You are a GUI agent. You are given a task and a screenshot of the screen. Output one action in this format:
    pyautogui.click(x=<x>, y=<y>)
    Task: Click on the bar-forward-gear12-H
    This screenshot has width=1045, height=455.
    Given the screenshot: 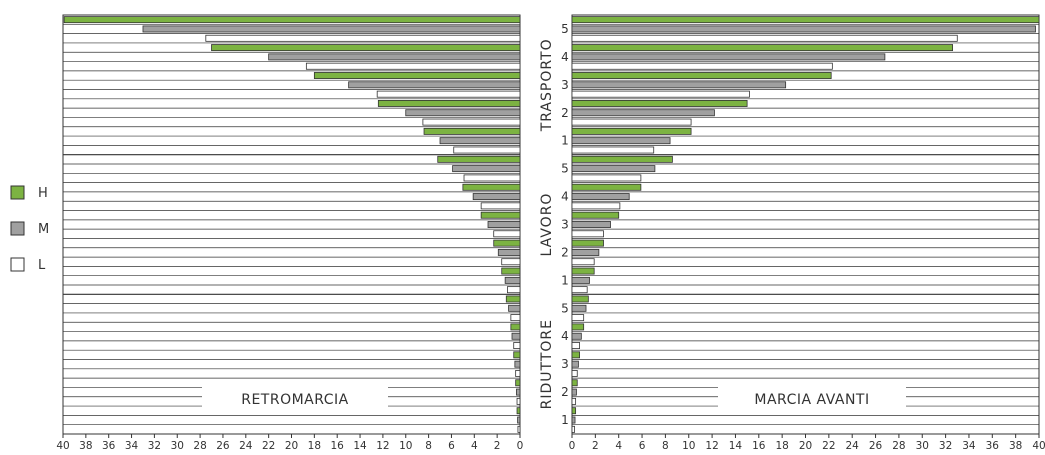 What is the action you would take?
    pyautogui.click(x=578, y=327)
    